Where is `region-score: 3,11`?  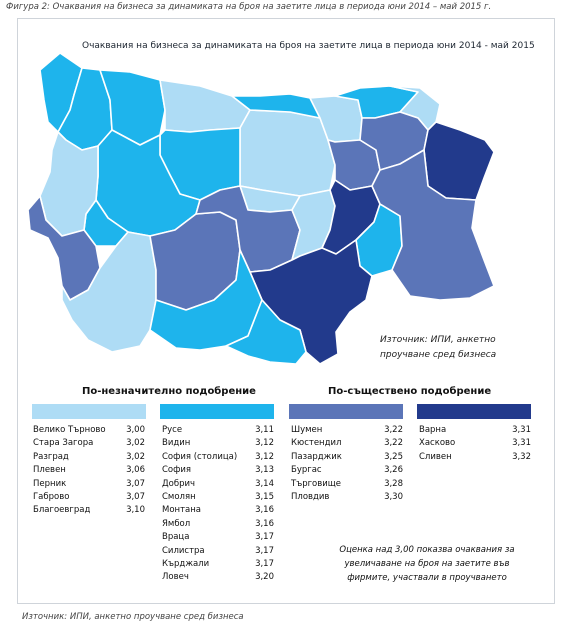
region-score: 3,11 is located at coordinates (264, 430).